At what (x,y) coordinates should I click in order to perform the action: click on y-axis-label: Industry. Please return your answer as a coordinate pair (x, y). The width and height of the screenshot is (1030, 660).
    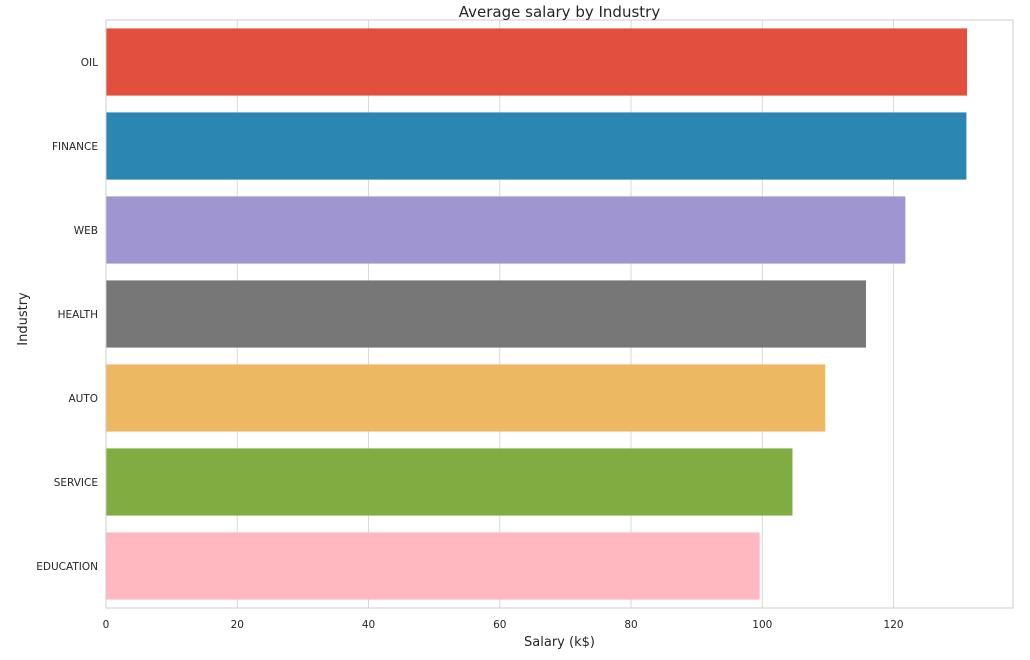
    Looking at the image, I should click on (23, 319).